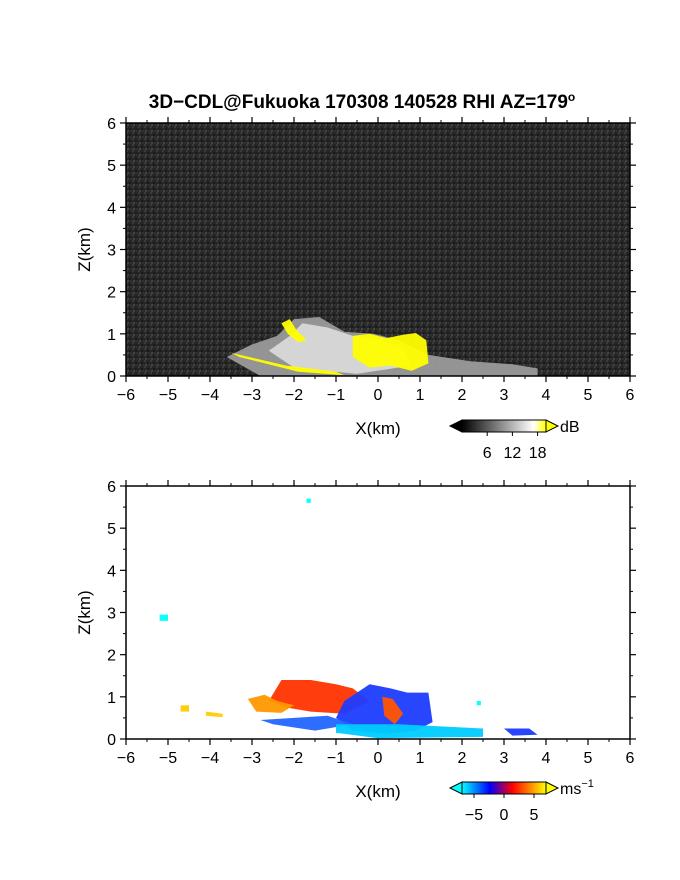 The height and width of the screenshot is (880, 680). What do you see at coordinates (487, 453) in the screenshot?
I see `colorbar-tick-label: 6` at bounding box center [487, 453].